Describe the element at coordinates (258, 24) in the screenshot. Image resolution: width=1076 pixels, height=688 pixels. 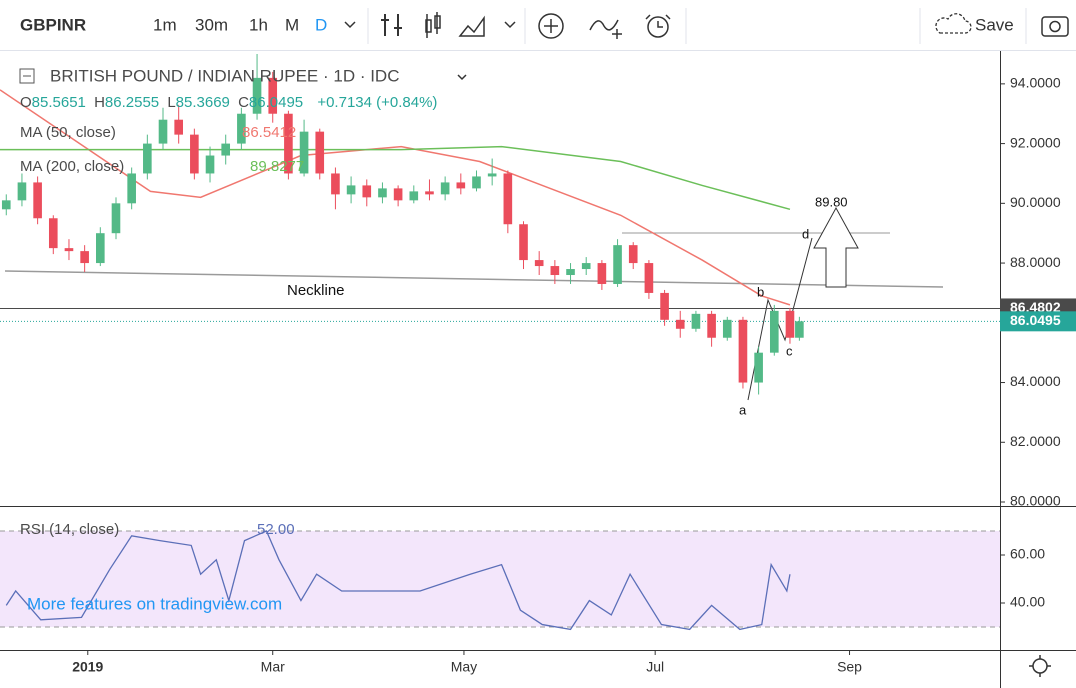
I see `interval-button: 1h` at that location.